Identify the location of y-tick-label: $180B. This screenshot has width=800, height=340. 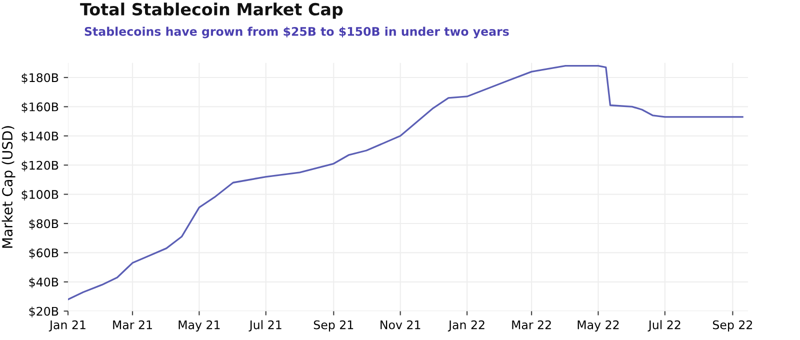
(40, 78).